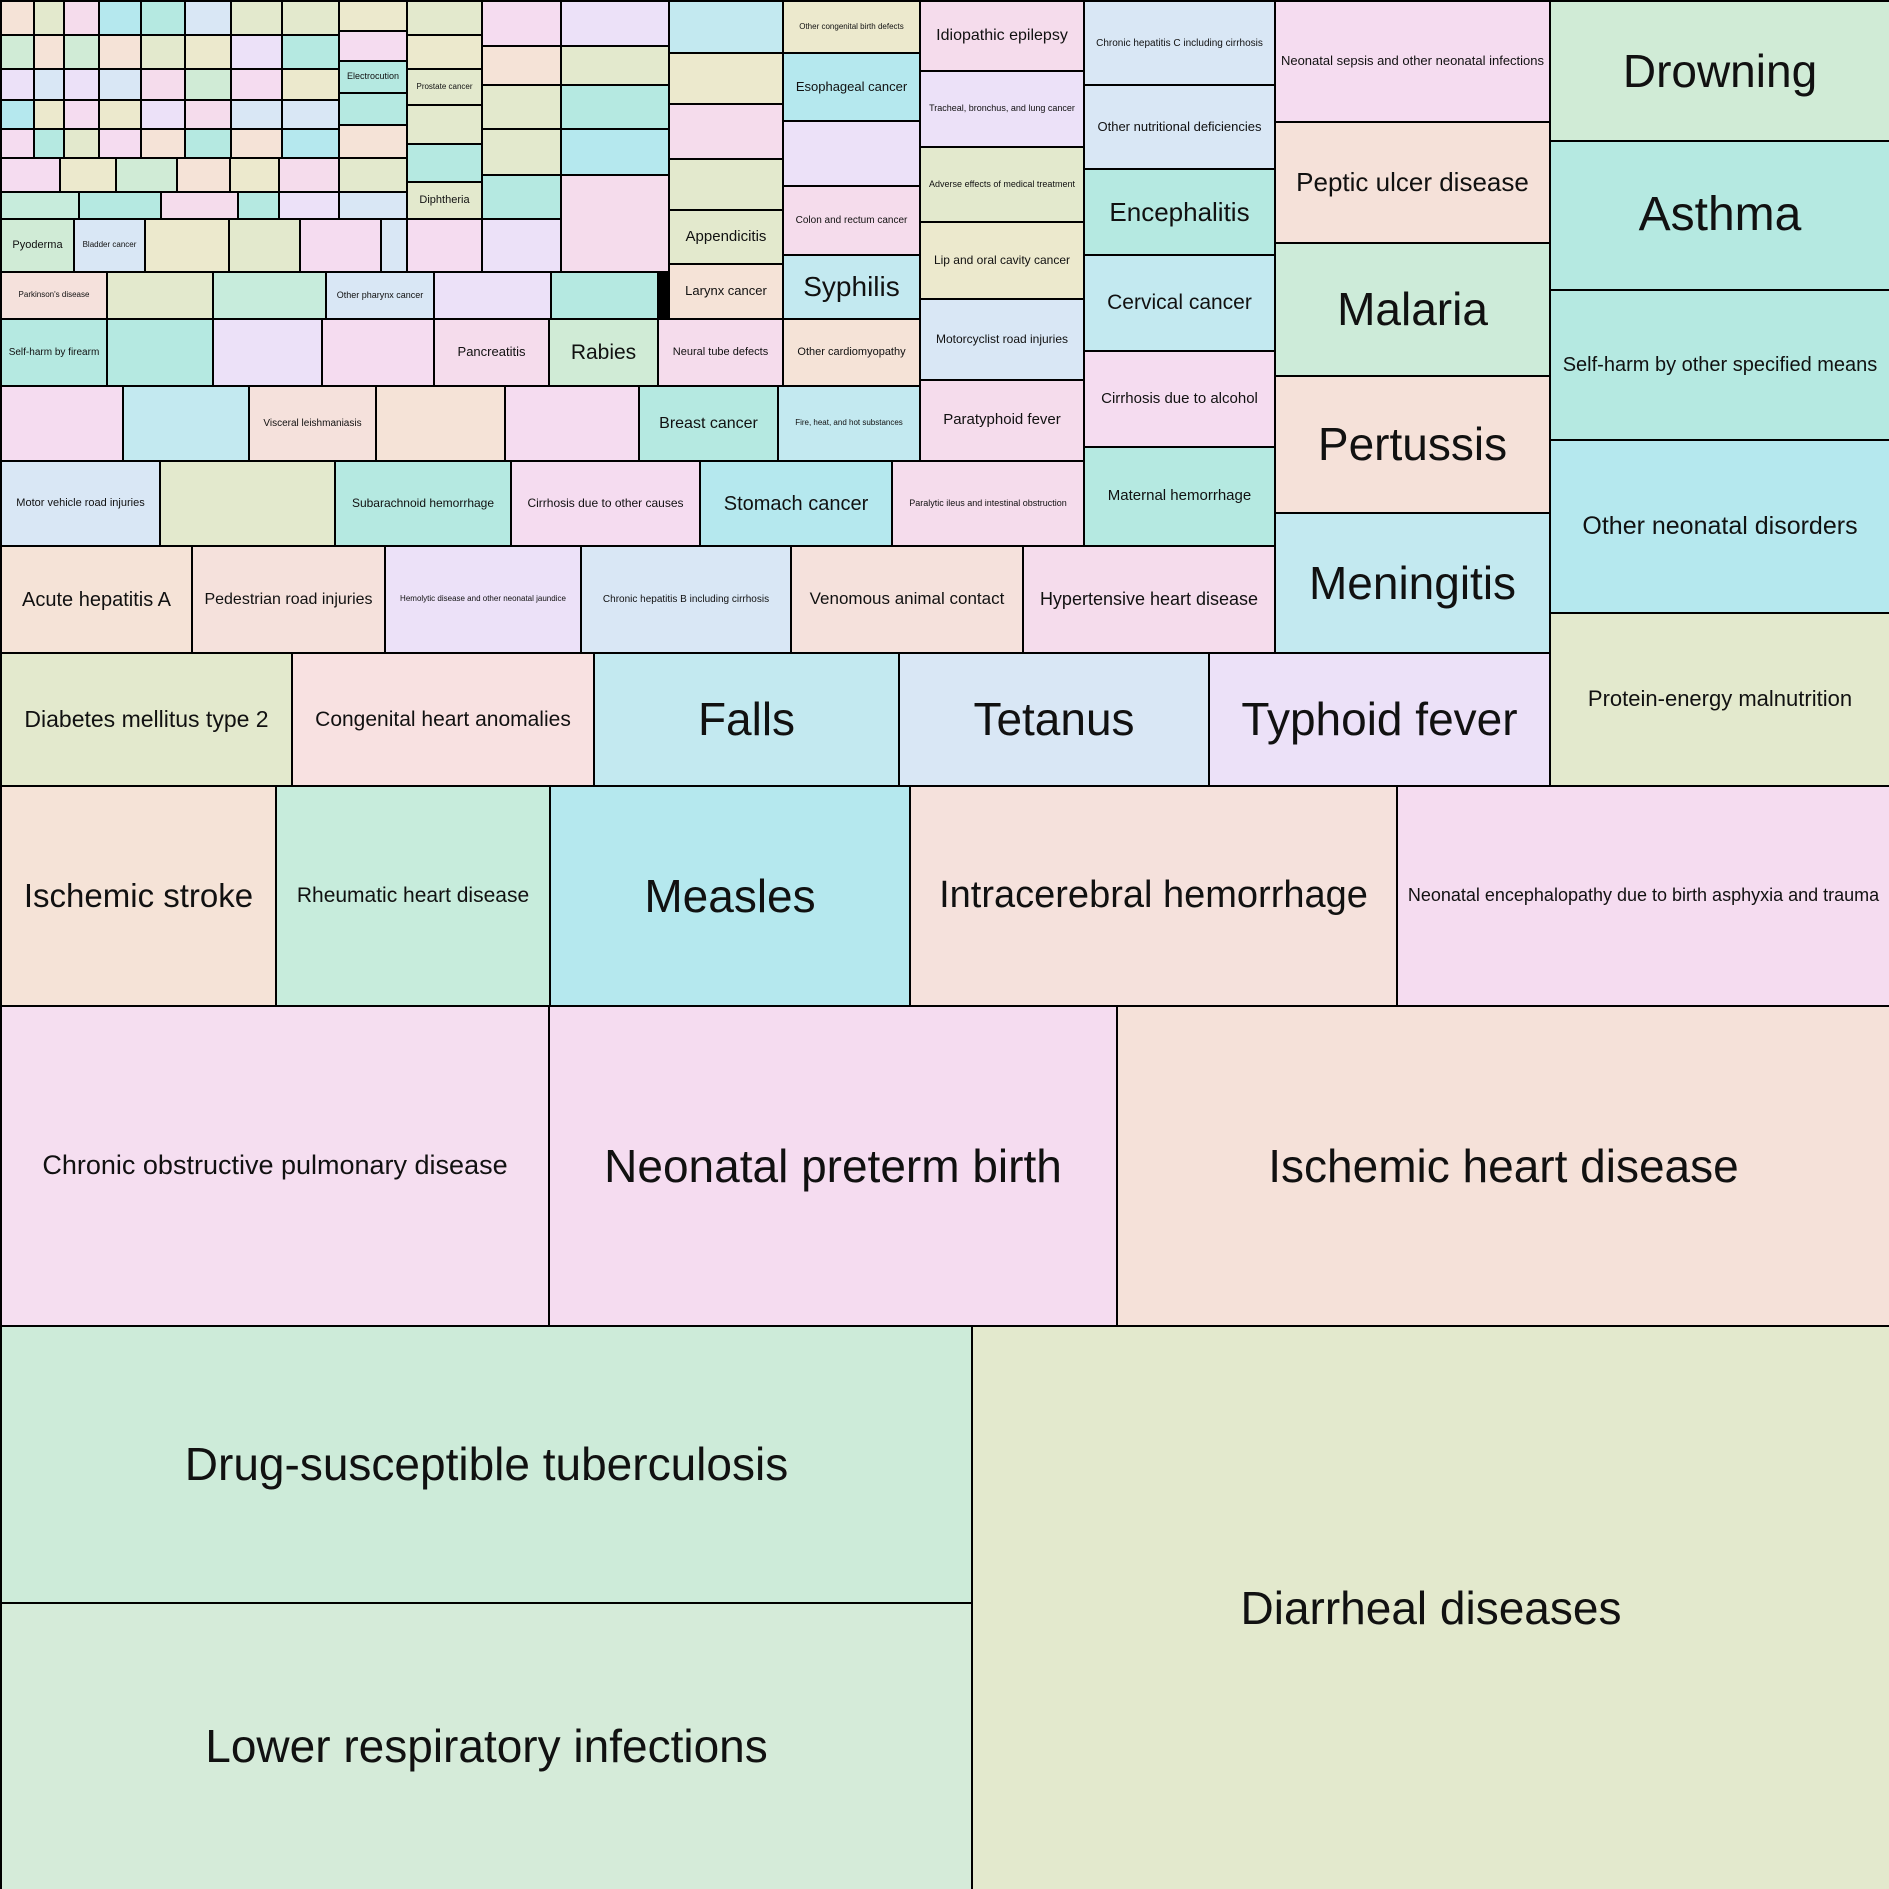 The width and height of the screenshot is (1889, 1889). What do you see at coordinates (37, 245) in the screenshot?
I see `treemap-cell-pyoderma: Pyoderma` at bounding box center [37, 245].